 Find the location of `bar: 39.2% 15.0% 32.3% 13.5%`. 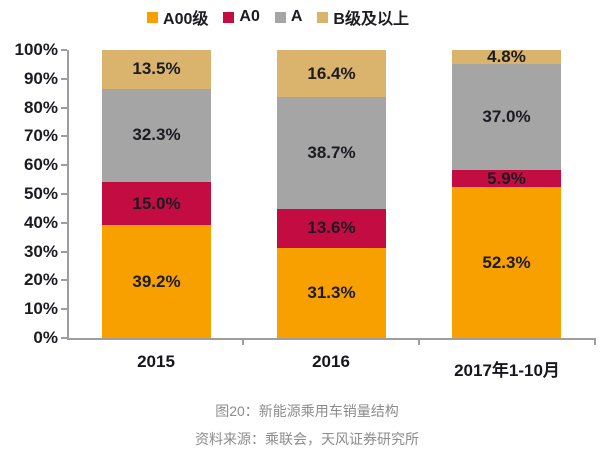

bar: 39.2% 15.0% 32.3% 13.5% is located at coordinates (156, 194).